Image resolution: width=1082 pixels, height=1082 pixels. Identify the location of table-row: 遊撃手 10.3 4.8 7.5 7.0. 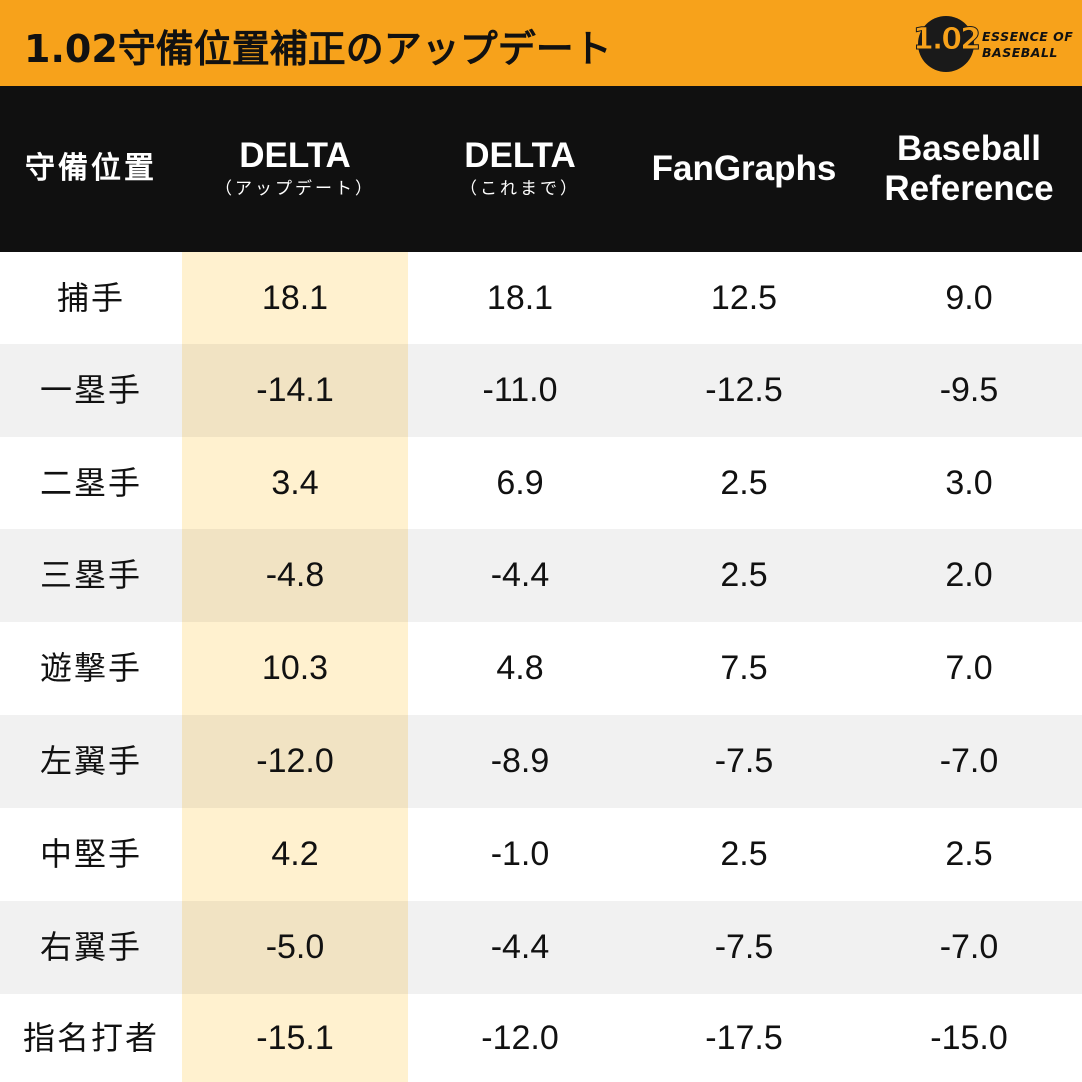
(541, 668).